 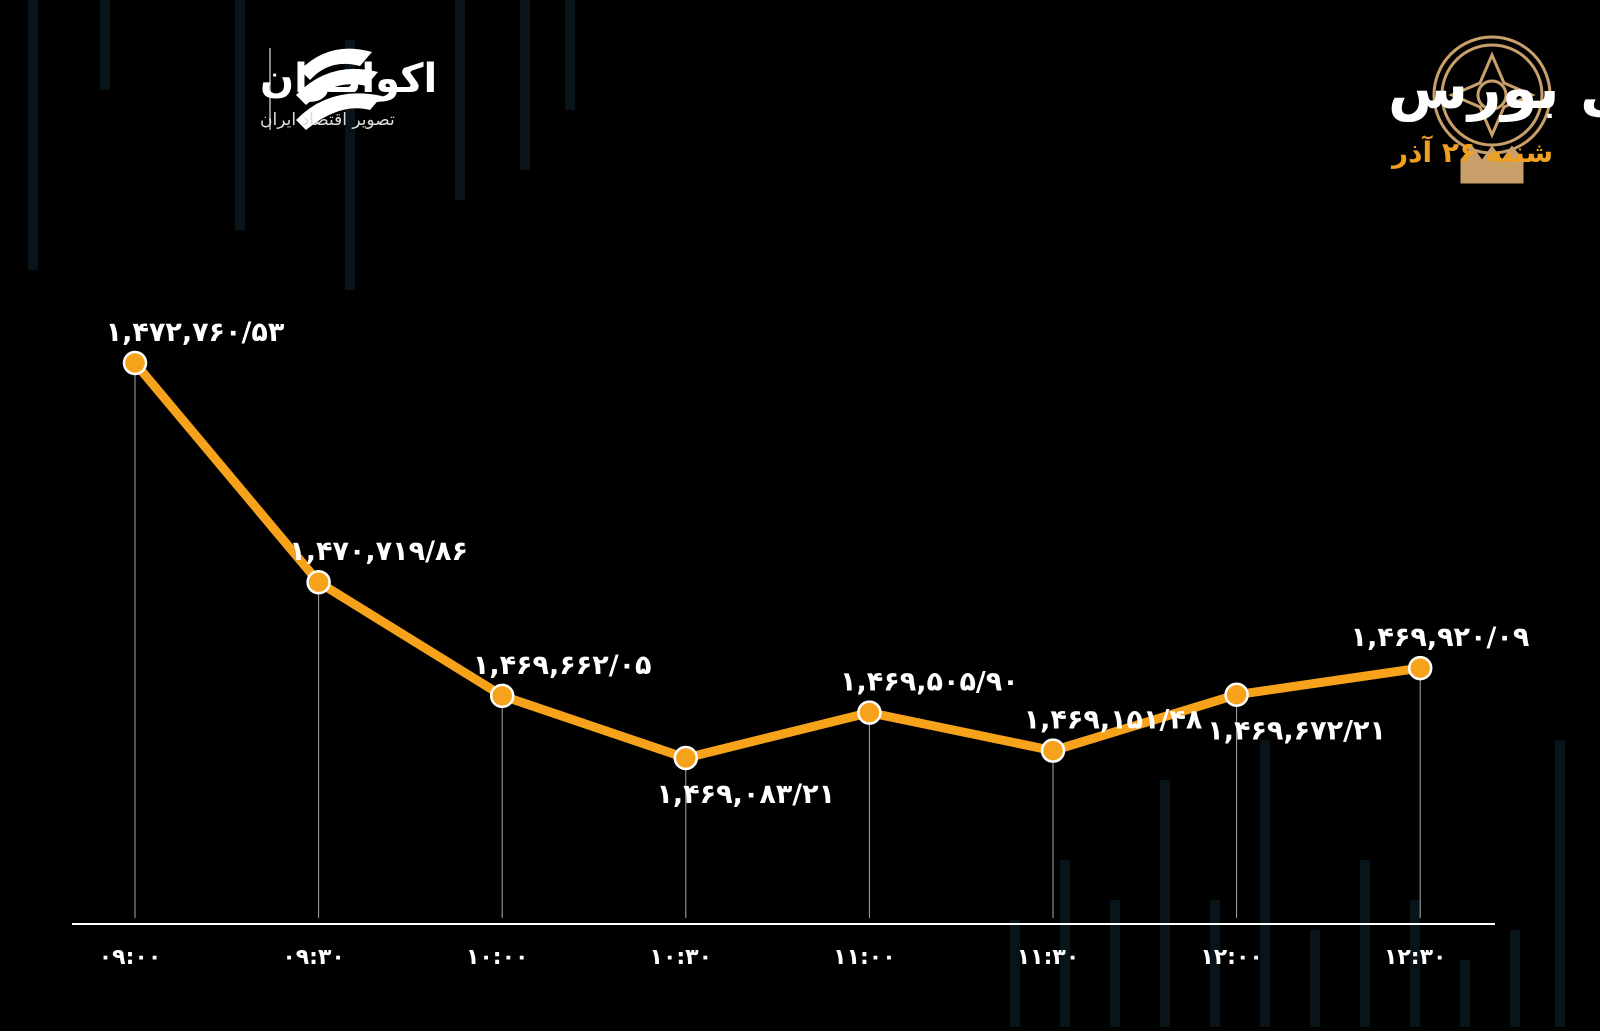 What do you see at coordinates (348, 79) in the screenshot?
I see `brand-name: اکوایـران` at bounding box center [348, 79].